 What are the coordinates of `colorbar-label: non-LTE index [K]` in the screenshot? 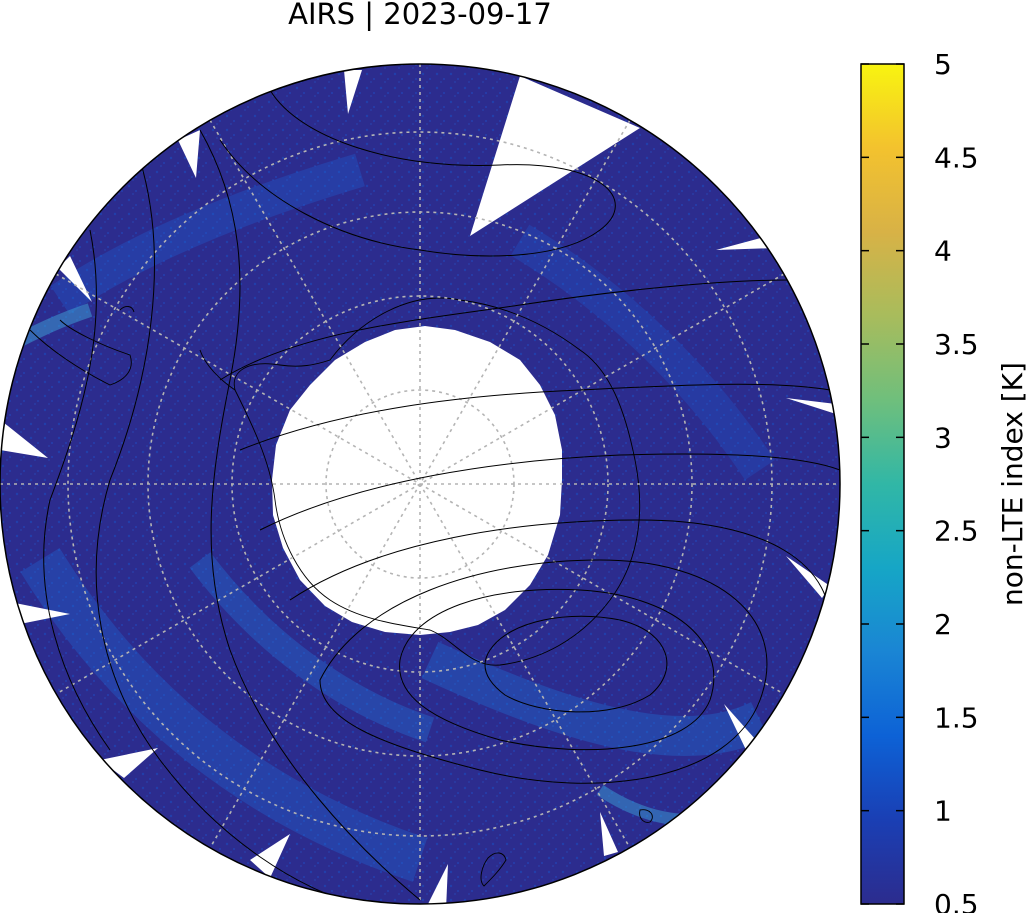 It's located at (1012, 484).